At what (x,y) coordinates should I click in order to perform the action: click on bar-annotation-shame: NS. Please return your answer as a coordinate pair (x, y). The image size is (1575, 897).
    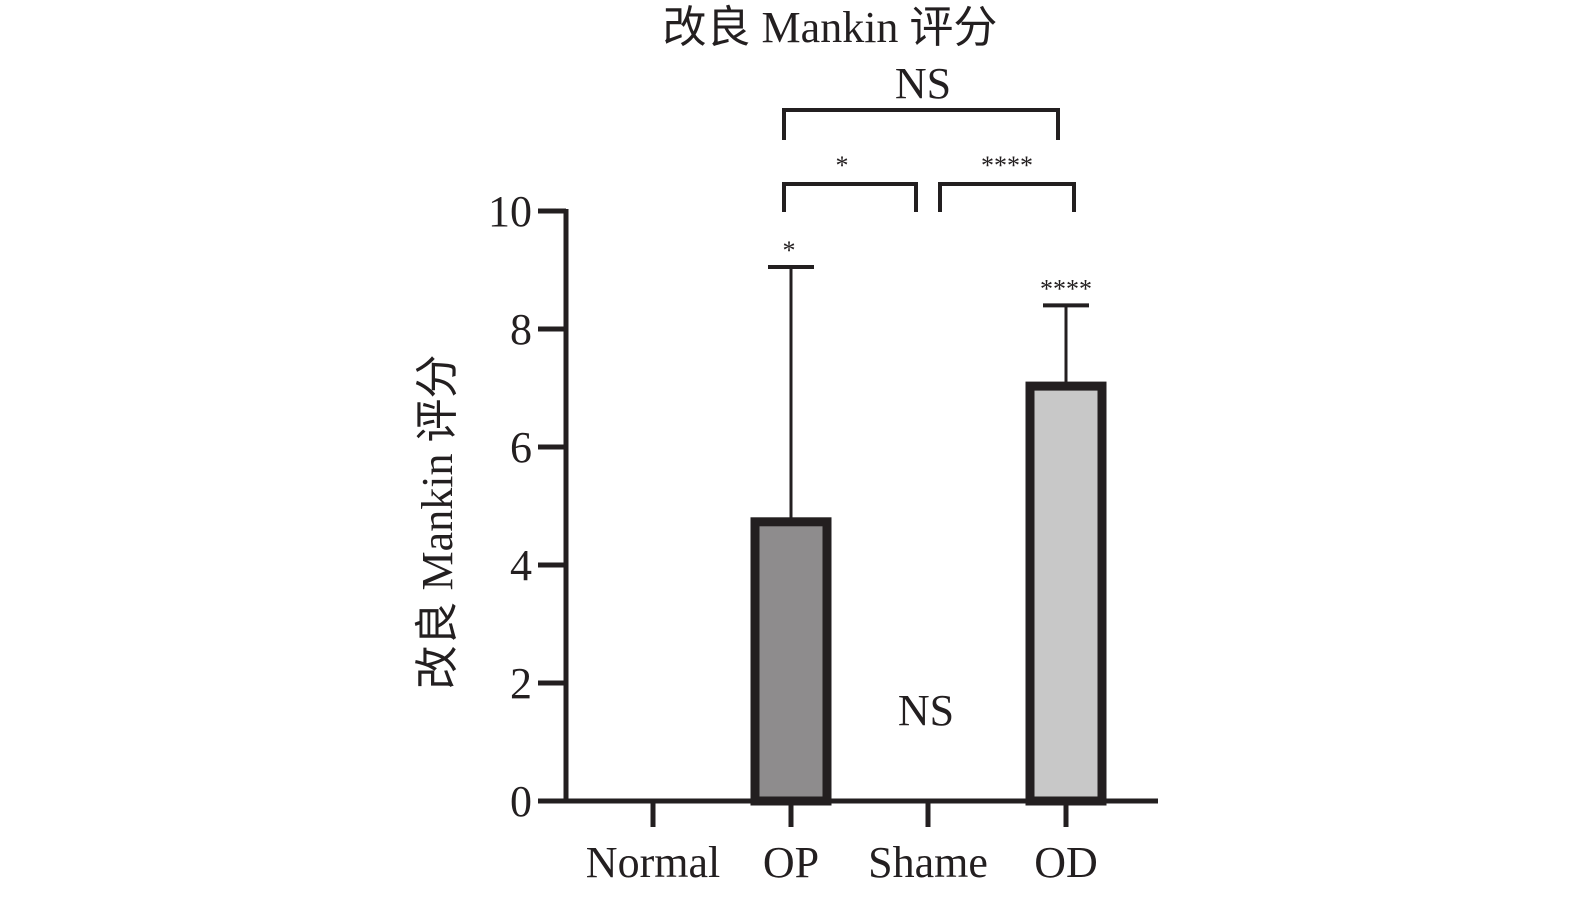
    Looking at the image, I should click on (926, 710).